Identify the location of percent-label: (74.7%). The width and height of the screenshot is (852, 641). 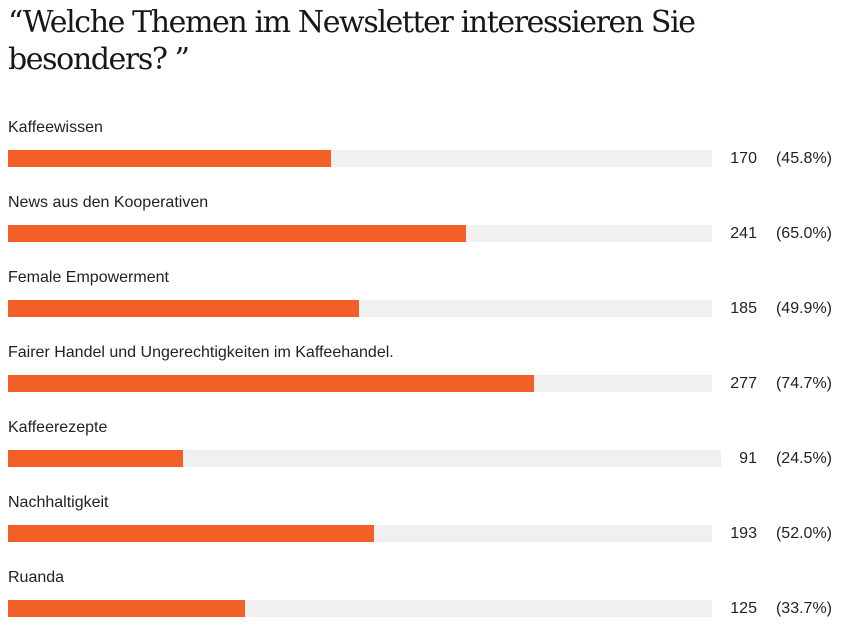
(803, 383).